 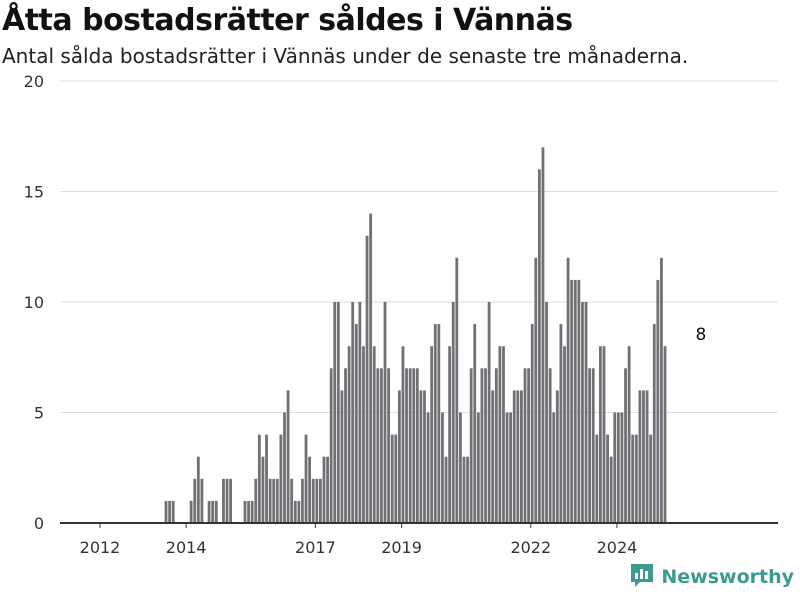 What do you see at coordinates (186, 547) in the screenshot?
I see `x-tick-label: 2014` at bounding box center [186, 547].